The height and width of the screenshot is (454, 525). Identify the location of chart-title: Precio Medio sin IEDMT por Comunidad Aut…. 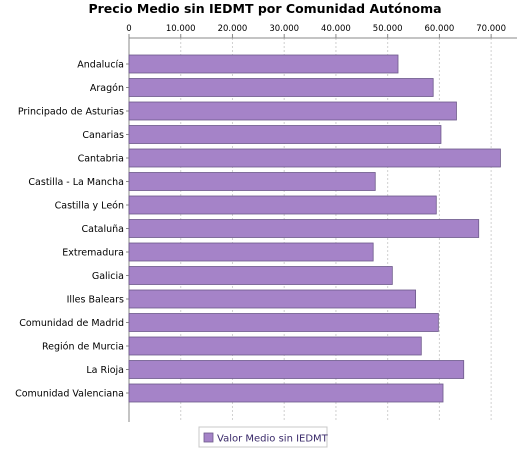
(264, 8).